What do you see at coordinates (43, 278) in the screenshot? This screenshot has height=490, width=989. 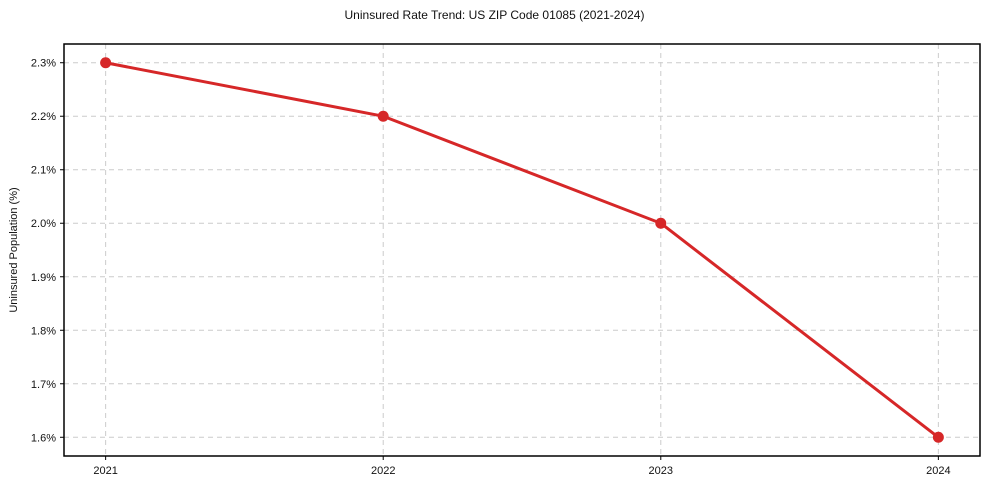 I see `y-tick-label: 1.9%` at bounding box center [43, 278].